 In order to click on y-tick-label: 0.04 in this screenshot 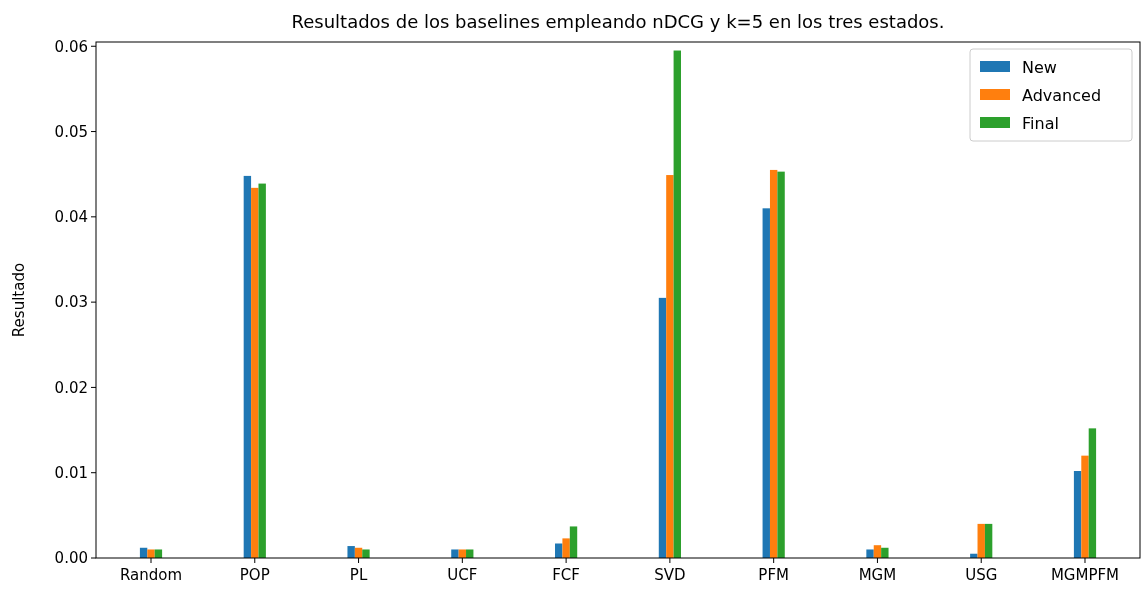, I will do `click(71, 217)`.